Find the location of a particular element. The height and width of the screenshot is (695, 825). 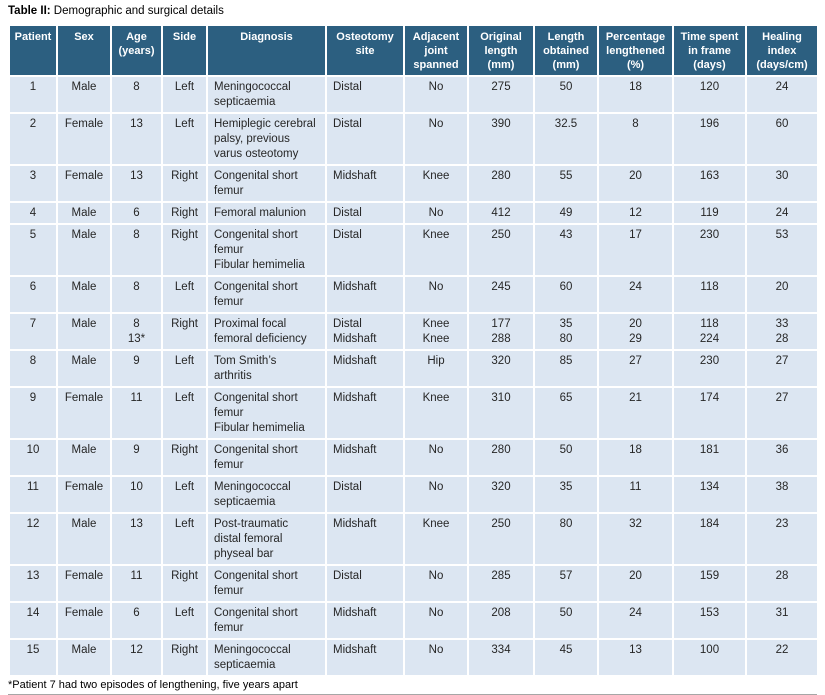

table-cell: 4 is located at coordinates (33, 213).